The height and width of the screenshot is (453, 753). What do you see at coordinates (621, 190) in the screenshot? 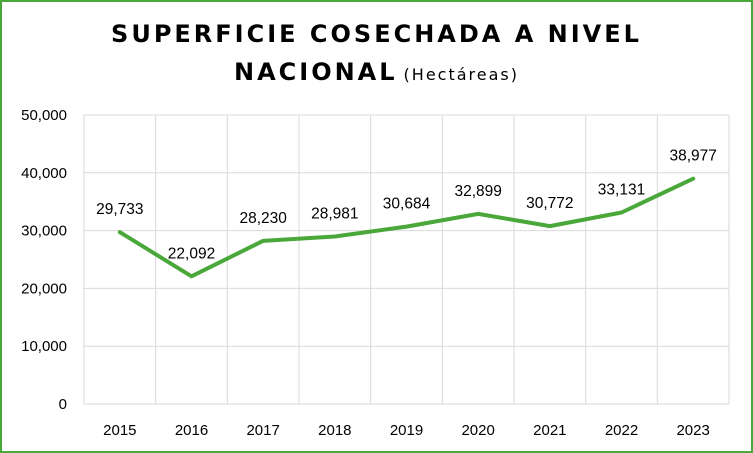
I see `data-label: 33,131` at bounding box center [621, 190].